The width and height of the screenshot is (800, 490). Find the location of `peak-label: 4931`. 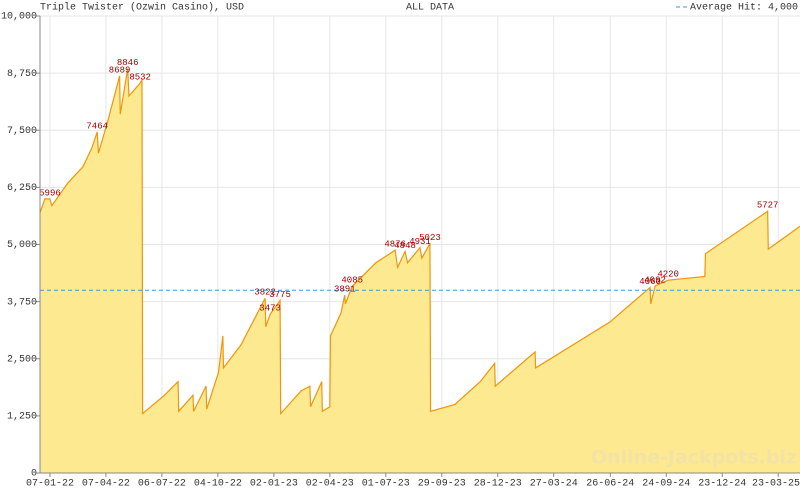

peak-label: 4931 is located at coordinates (420, 242).